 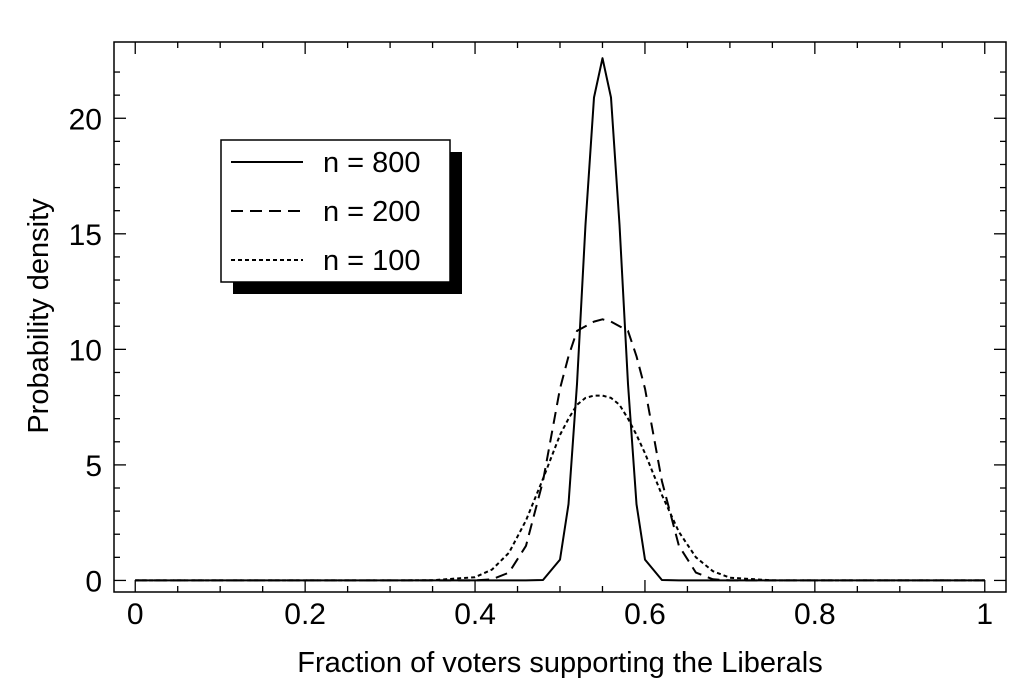 I want to click on y-tick-label: 10, so click(x=85, y=350).